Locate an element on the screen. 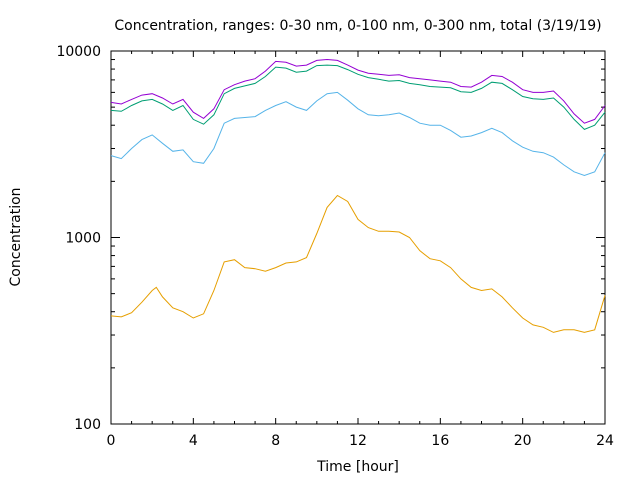  y-tick-label: 100 is located at coordinates (87, 425).